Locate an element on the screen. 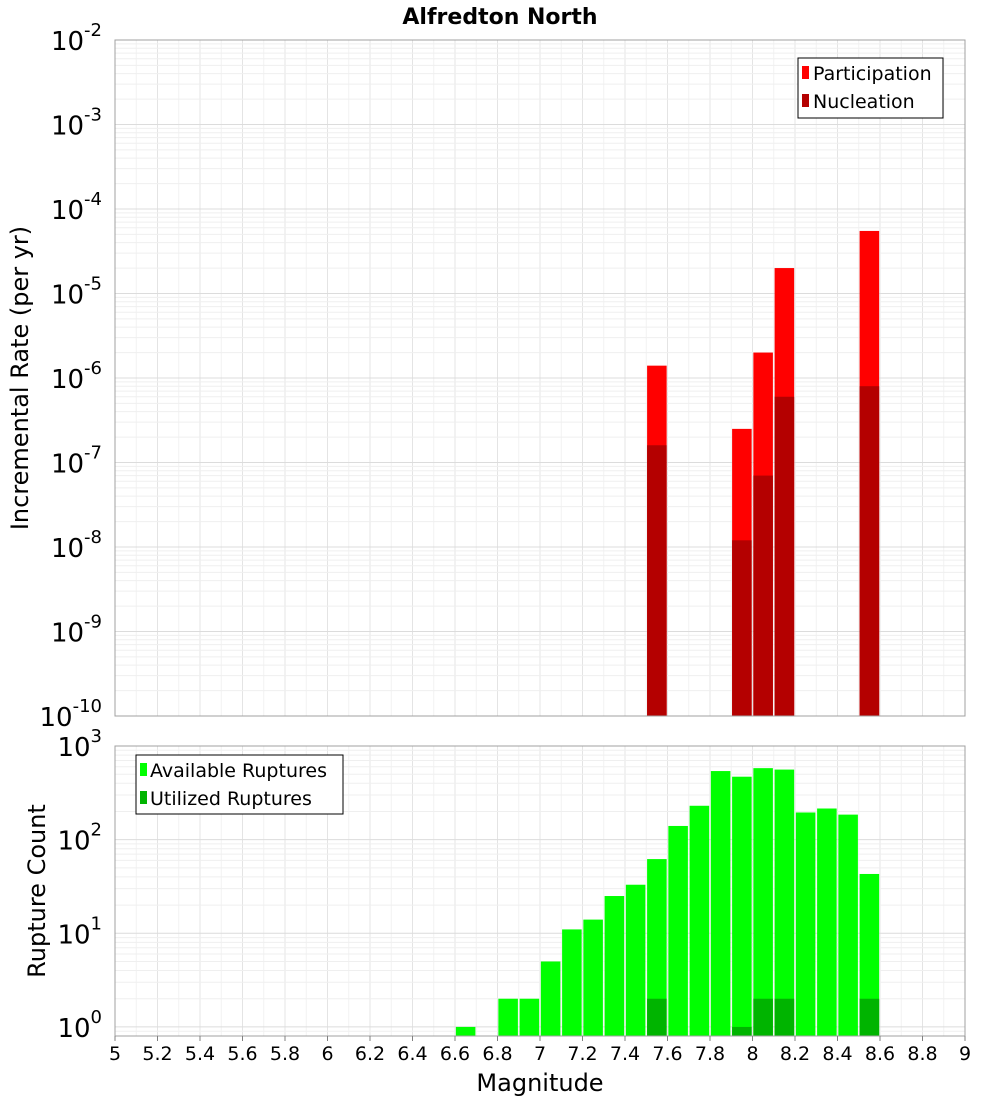 Image resolution: width=1000 pixels, height=1100 pixels. x-tick-label: 5.4 is located at coordinates (200, 1054).